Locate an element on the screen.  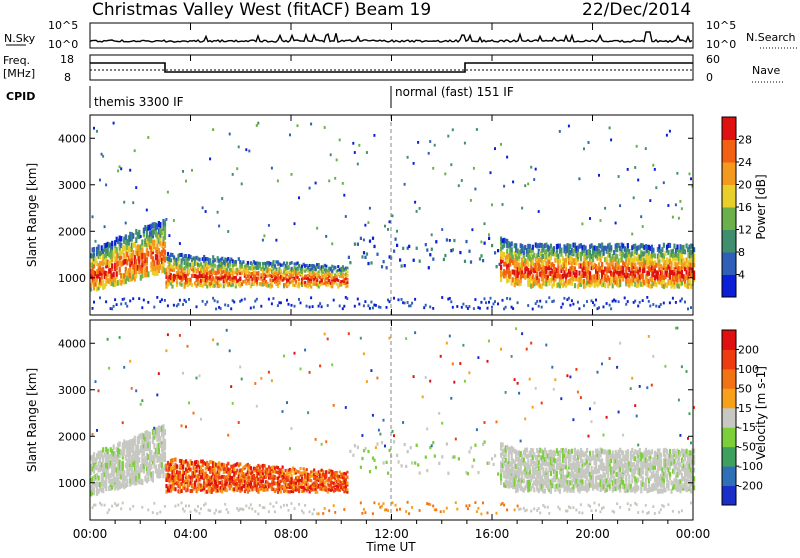
nsky-label: N.Sky is located at coordinates (20, 38).